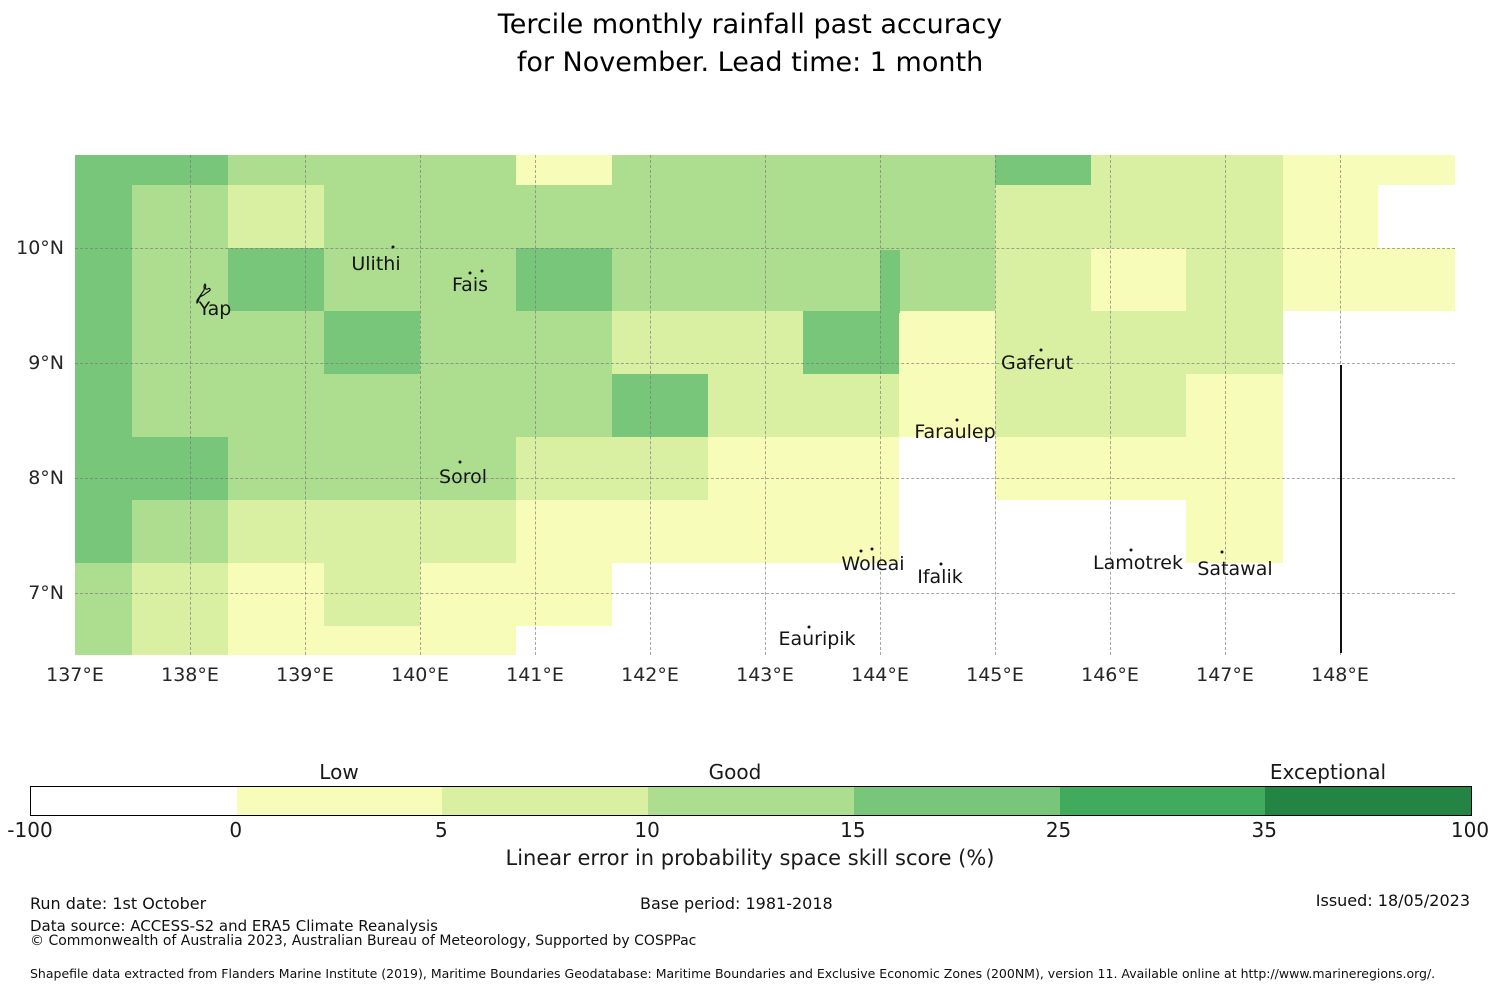 Image resolution: width=1500 pixels, height=990 pixels. What do you see at coordinates (1264, 830) in the screenshot?
I see `colorbar-tick-label: 35` at bounding box center [1264, 830].